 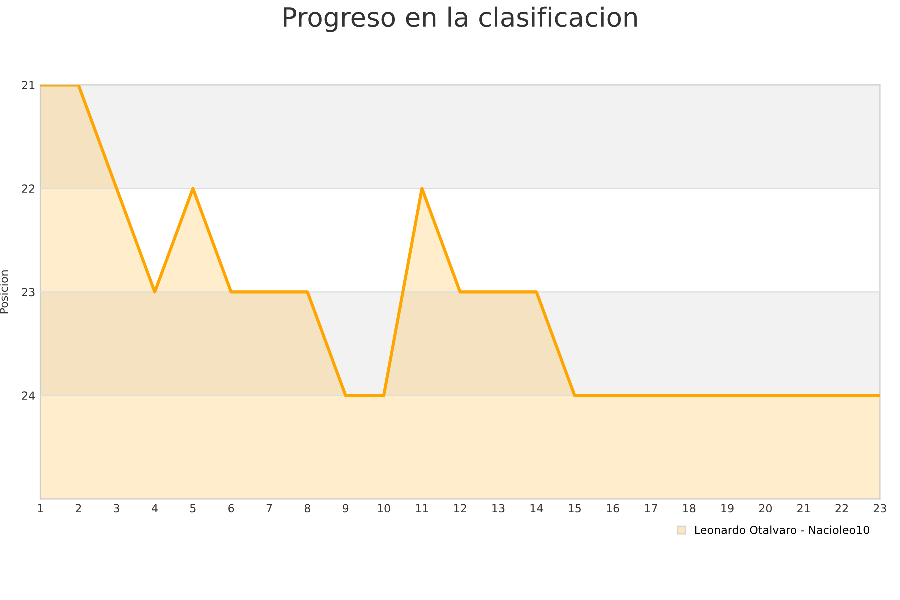 What do you see at coordinates (460, 508) in the screenshot?
I see `x-tick-label: 12` at bounding box center [460, 508].